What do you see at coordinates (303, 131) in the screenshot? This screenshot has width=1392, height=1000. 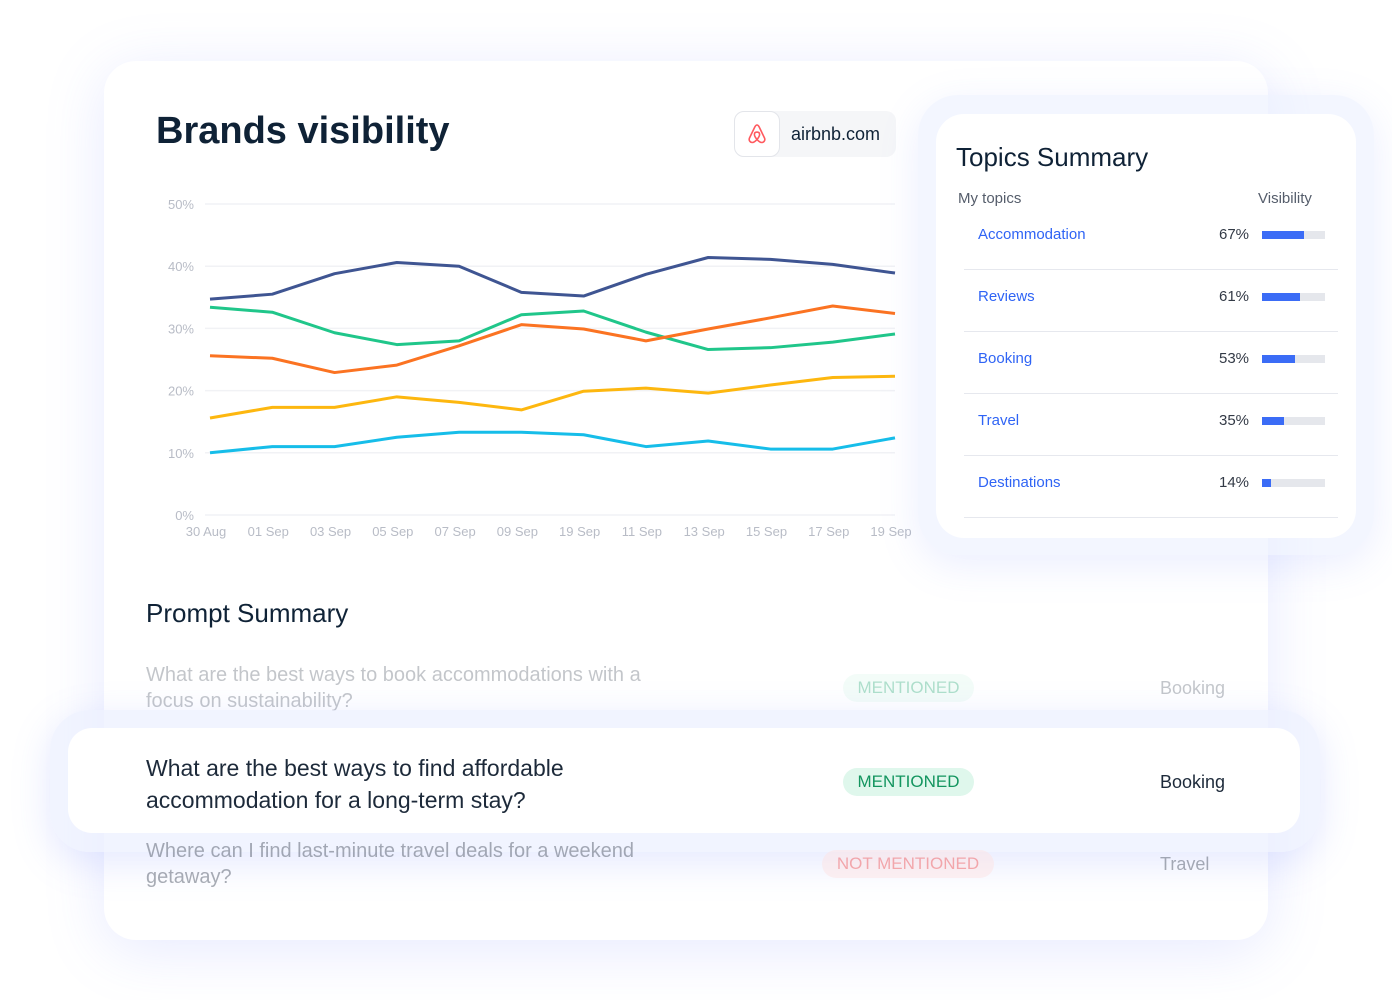 I see `page-title: Brands visibility` at bounding box center [303, 131].